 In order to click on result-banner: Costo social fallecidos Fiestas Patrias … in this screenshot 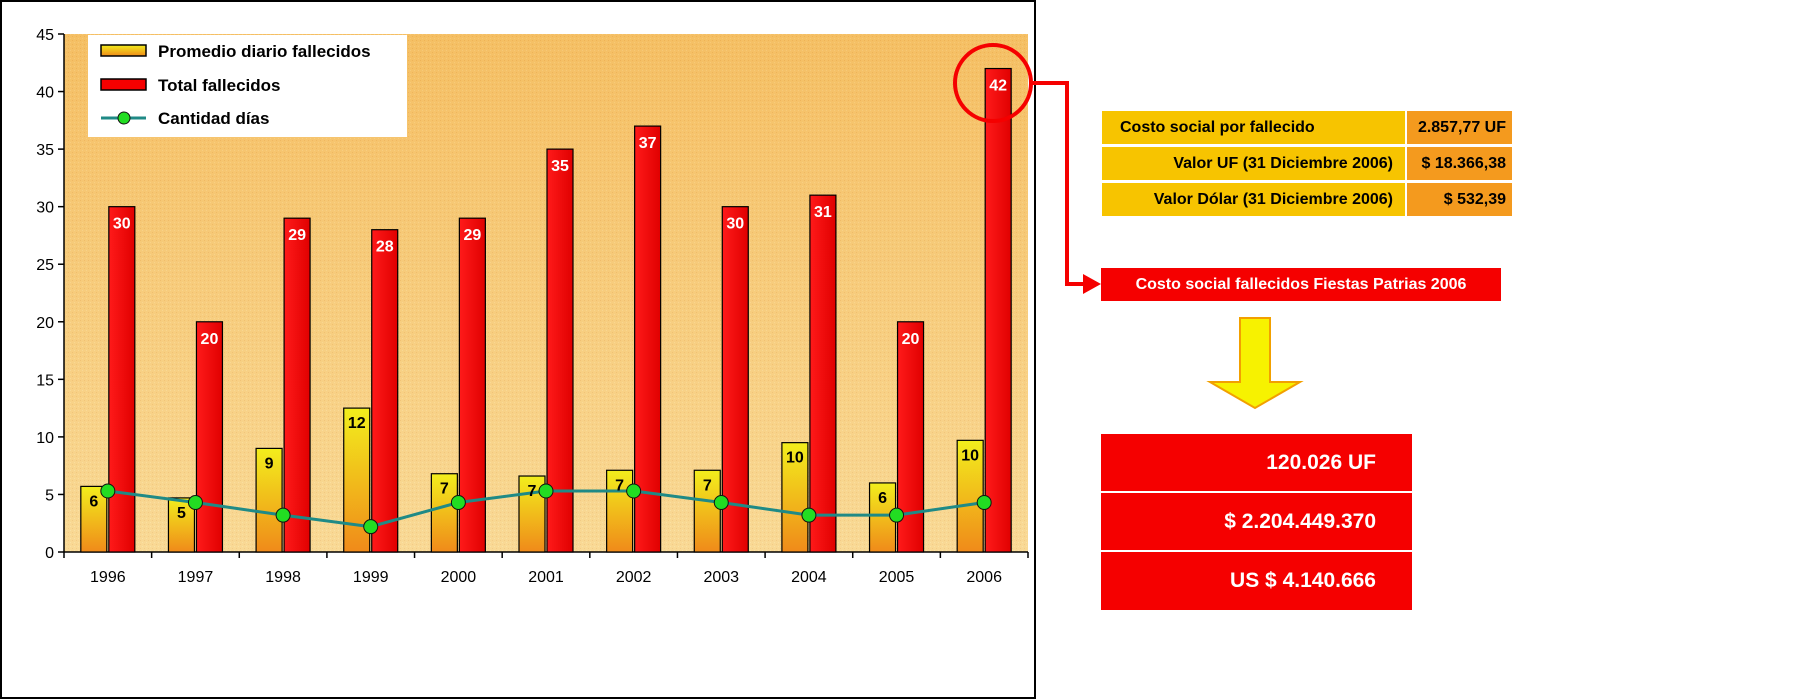, I will do `click(1301, 284)`.